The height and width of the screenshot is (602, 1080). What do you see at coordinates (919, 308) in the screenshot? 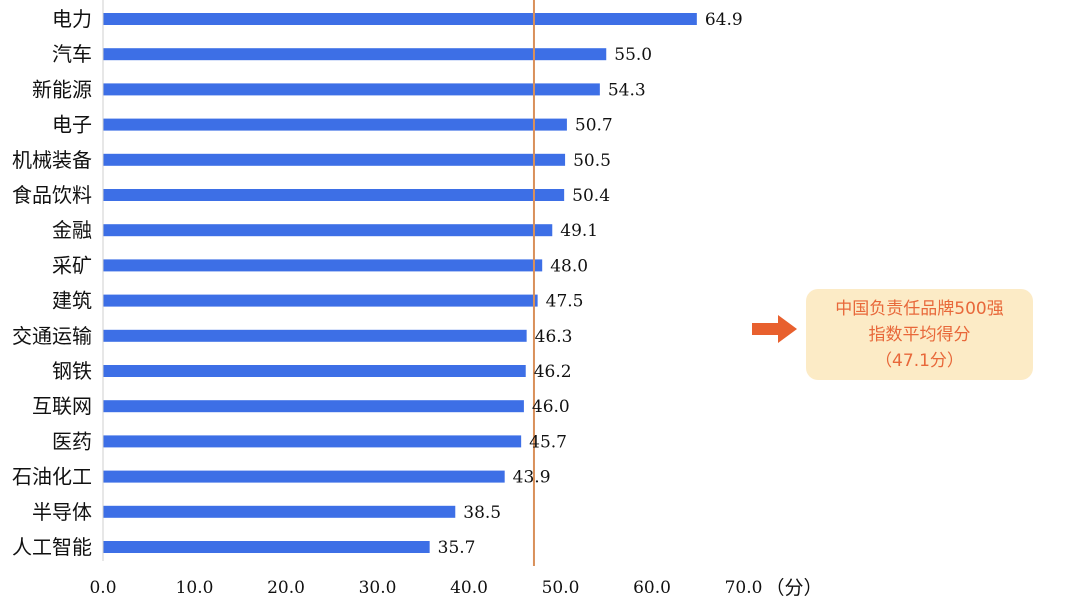
I see `callout-line-1: 中国负责任品牌500强` at bounding box center [919, 308].